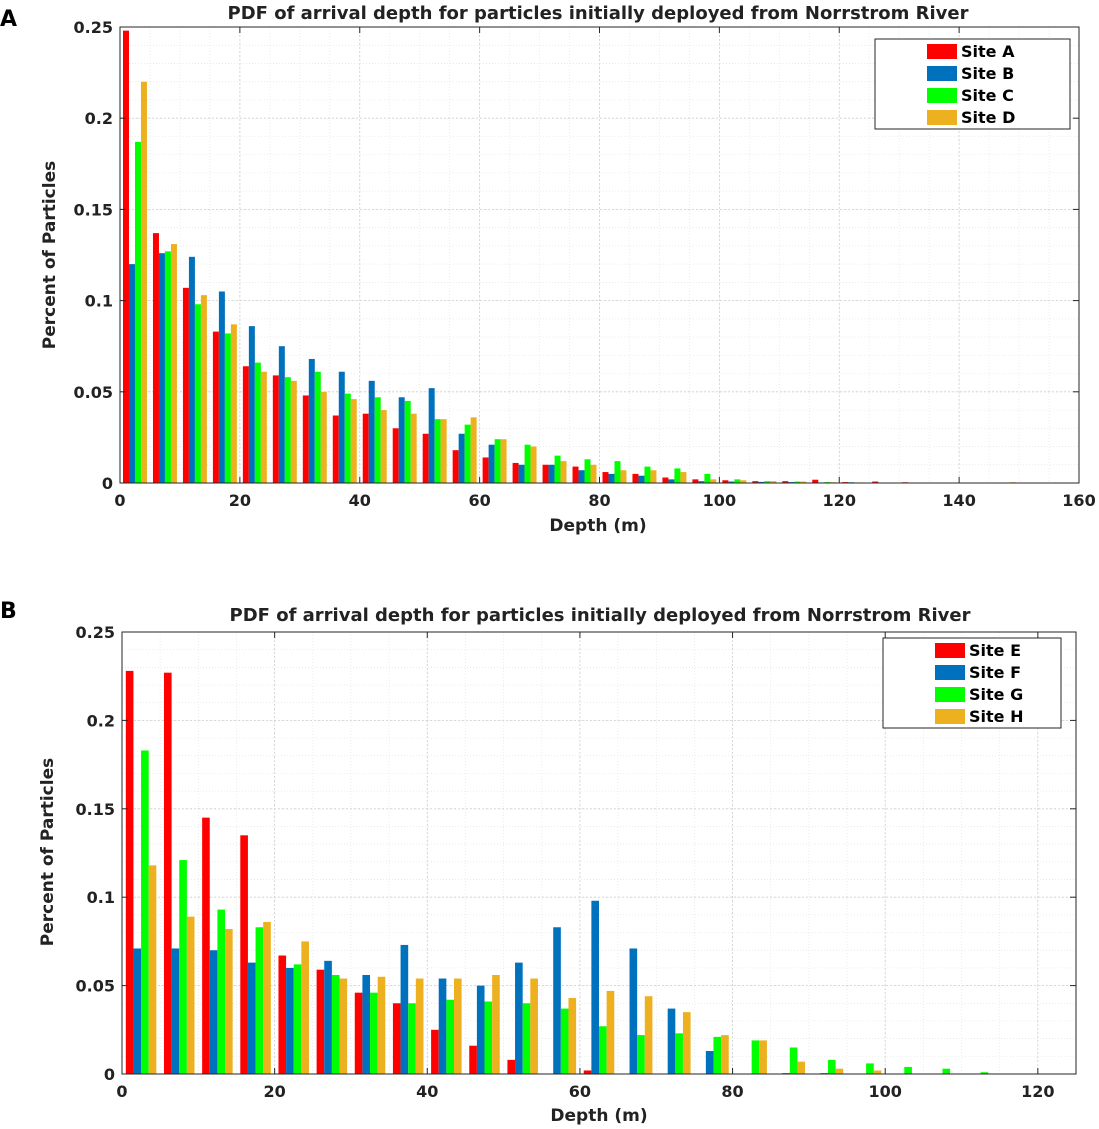 This screenshot has height=1129, width=1099. I want to click on y-axis-label-b: Percent of Particles, so click(48, 852).